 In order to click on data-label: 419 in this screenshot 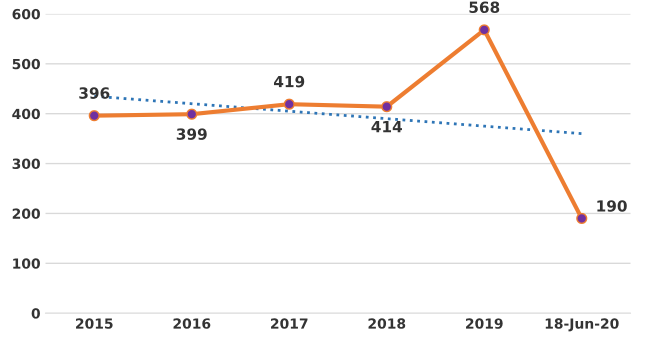, I will do `click(289, 82)`.